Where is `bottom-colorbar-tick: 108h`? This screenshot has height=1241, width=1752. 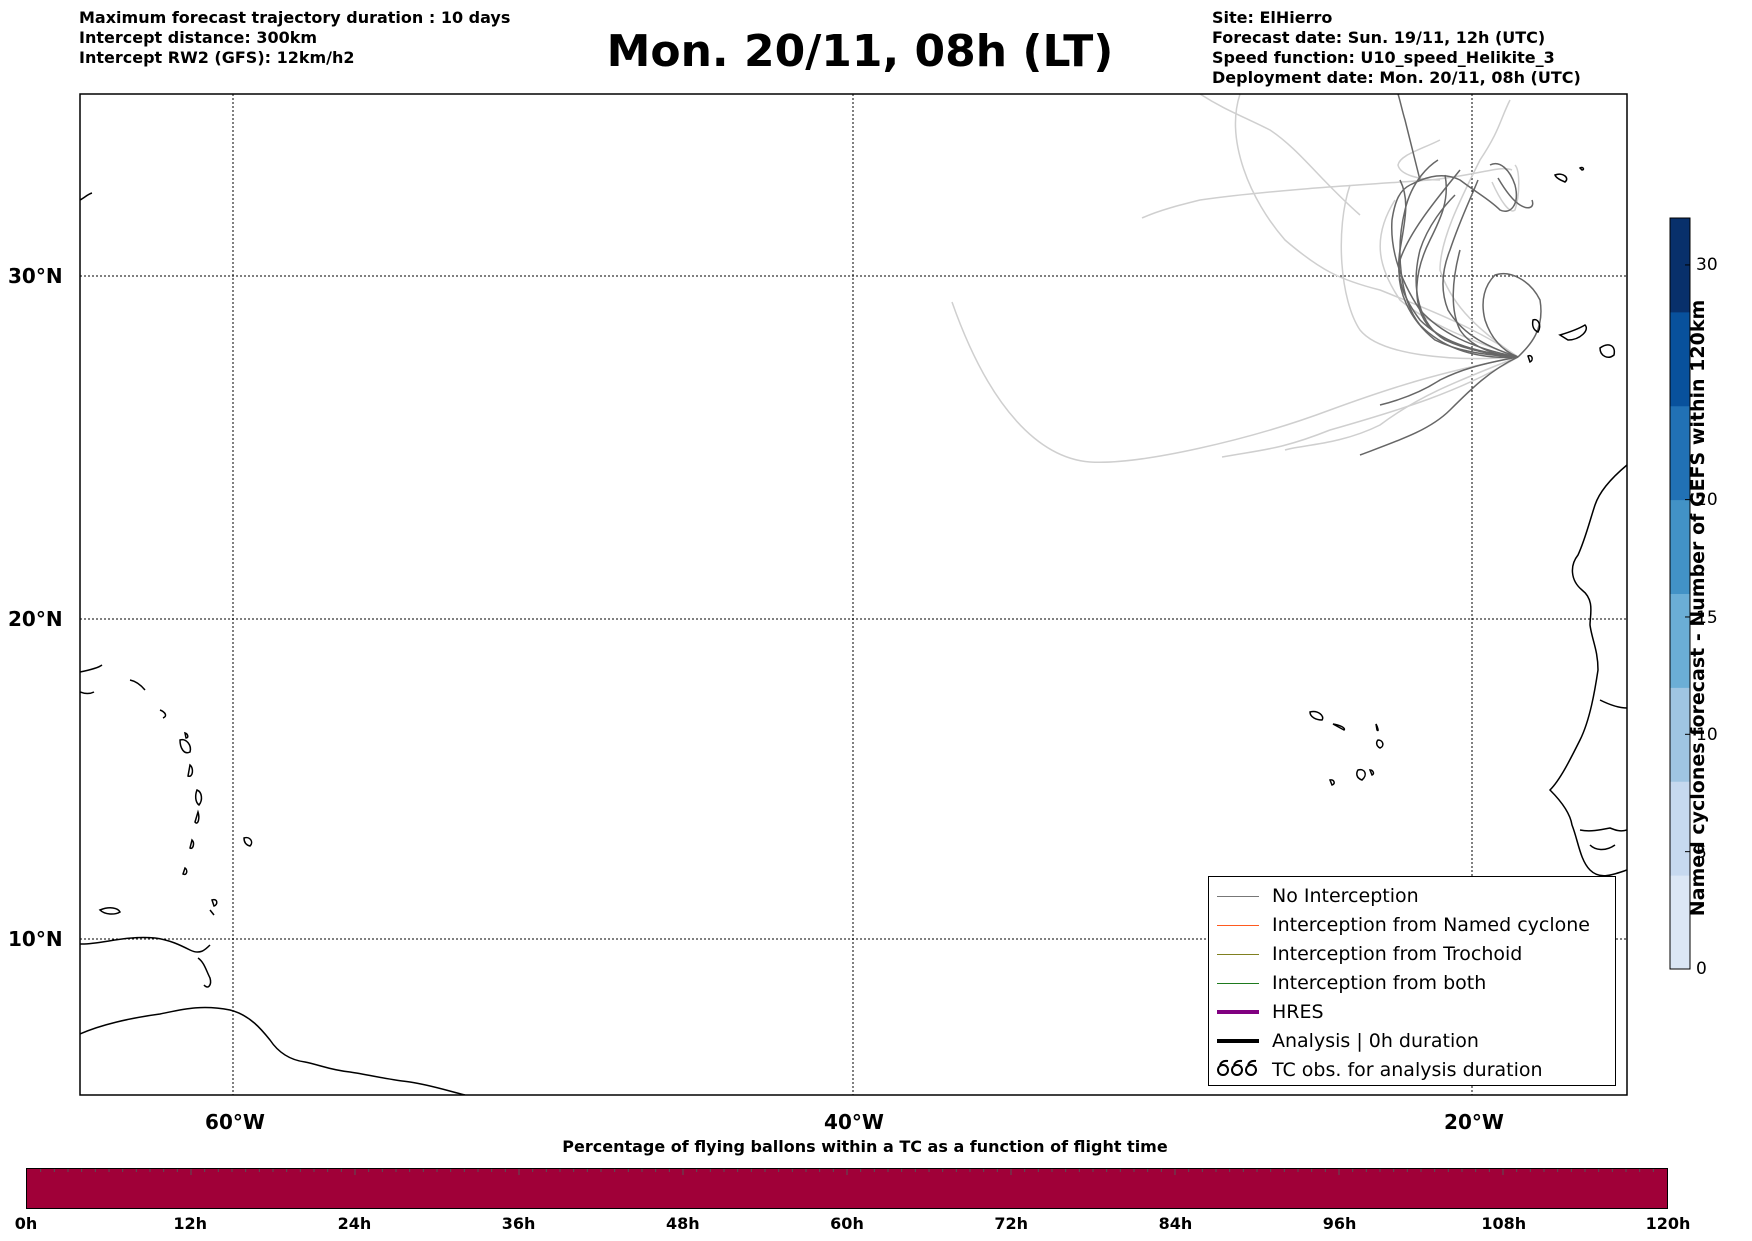
bottom-colorbar-tick: 108h is located at coordinates (1504, 1223).